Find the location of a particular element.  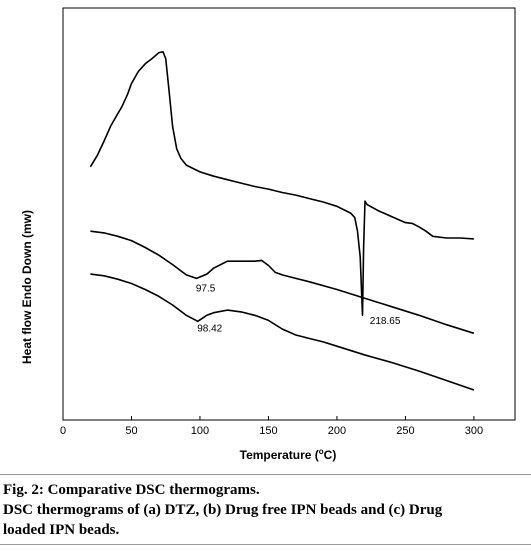

y-axis-title: Heat flow Endo Down (mw) is located at coordinates (27, 287).